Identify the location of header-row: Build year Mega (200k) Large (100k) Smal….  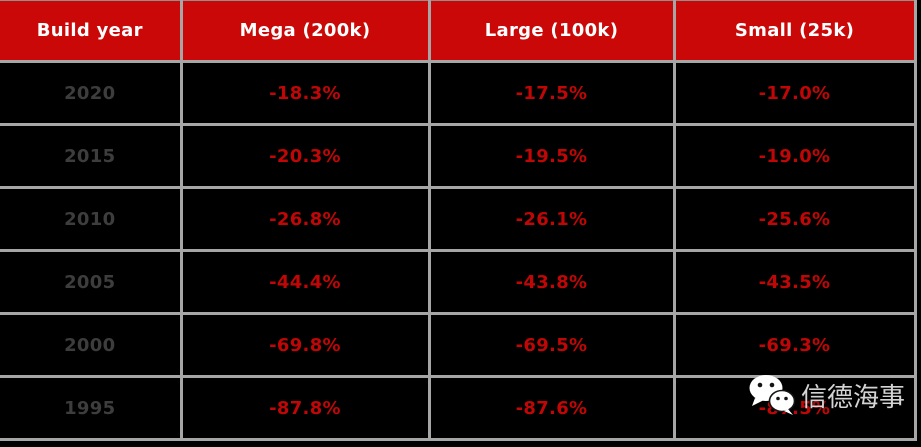
(458, 31).